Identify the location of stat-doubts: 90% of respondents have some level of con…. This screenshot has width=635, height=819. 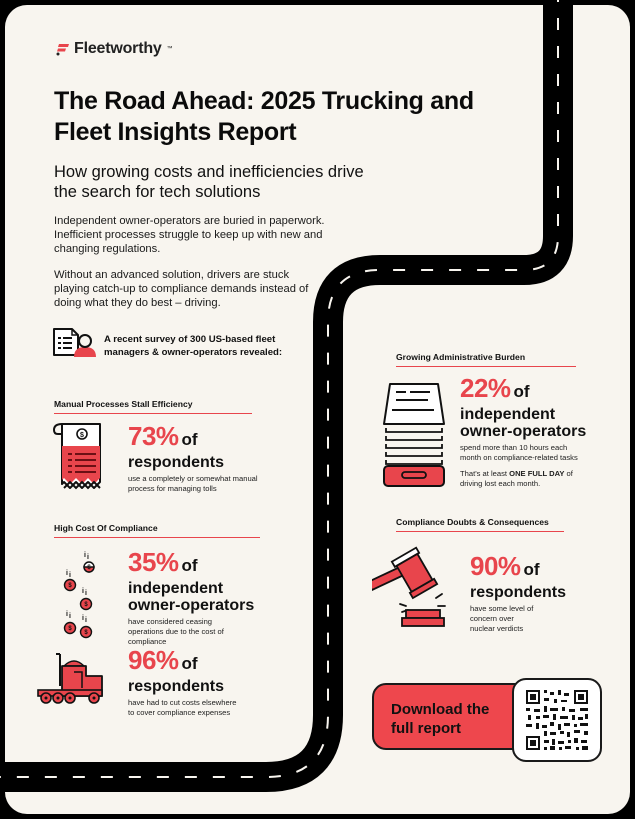
(545, 593).